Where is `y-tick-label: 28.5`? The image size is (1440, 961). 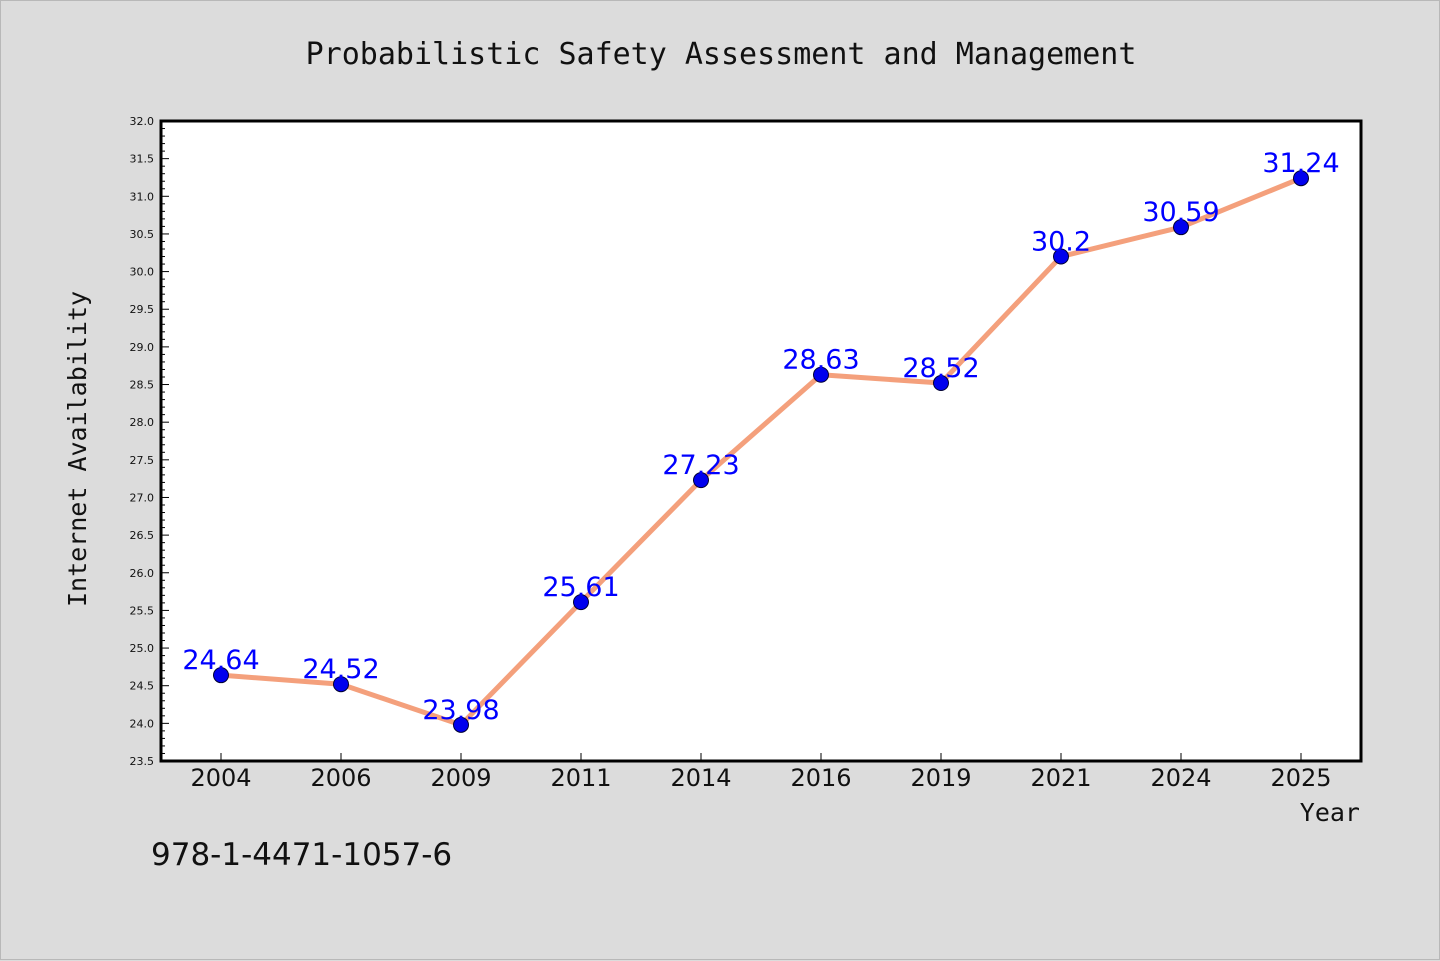 y-tick-label: 28.5 is located at coordinates (142, 385).